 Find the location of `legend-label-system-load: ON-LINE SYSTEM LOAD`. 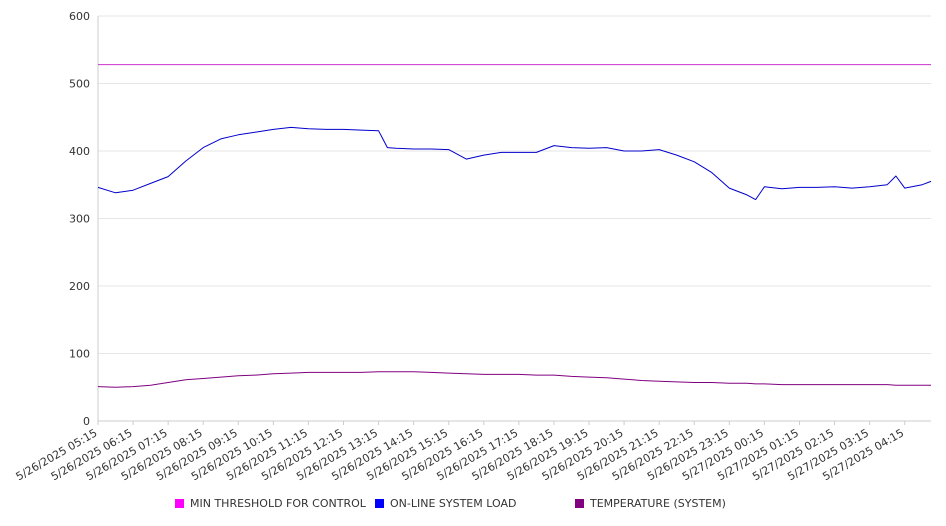

legend-label-system-load: ON-LINE SYSTEM LOAD is located at coordinates (453, 503).